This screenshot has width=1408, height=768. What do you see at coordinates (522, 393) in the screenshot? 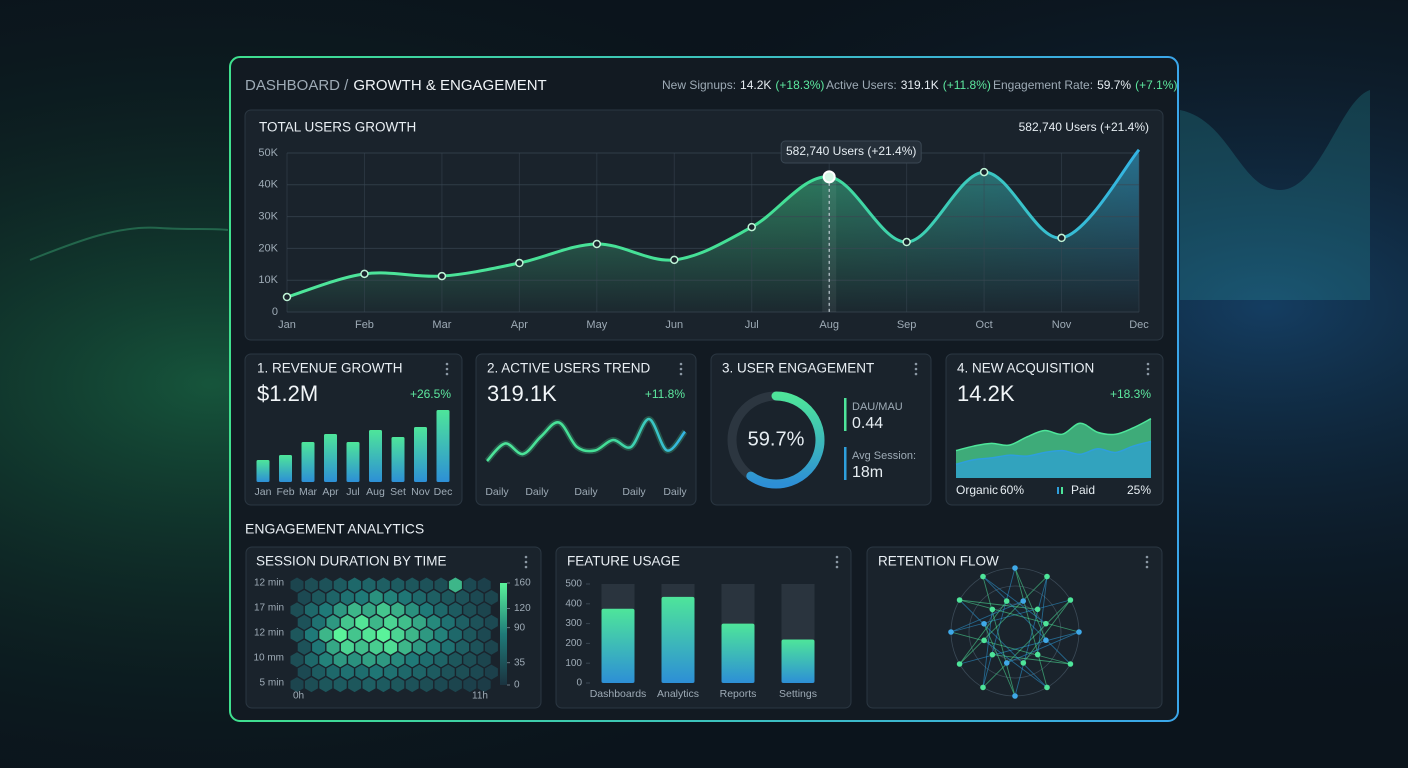
I see `kpi: 319.1K` at bounding box center [522, 393].